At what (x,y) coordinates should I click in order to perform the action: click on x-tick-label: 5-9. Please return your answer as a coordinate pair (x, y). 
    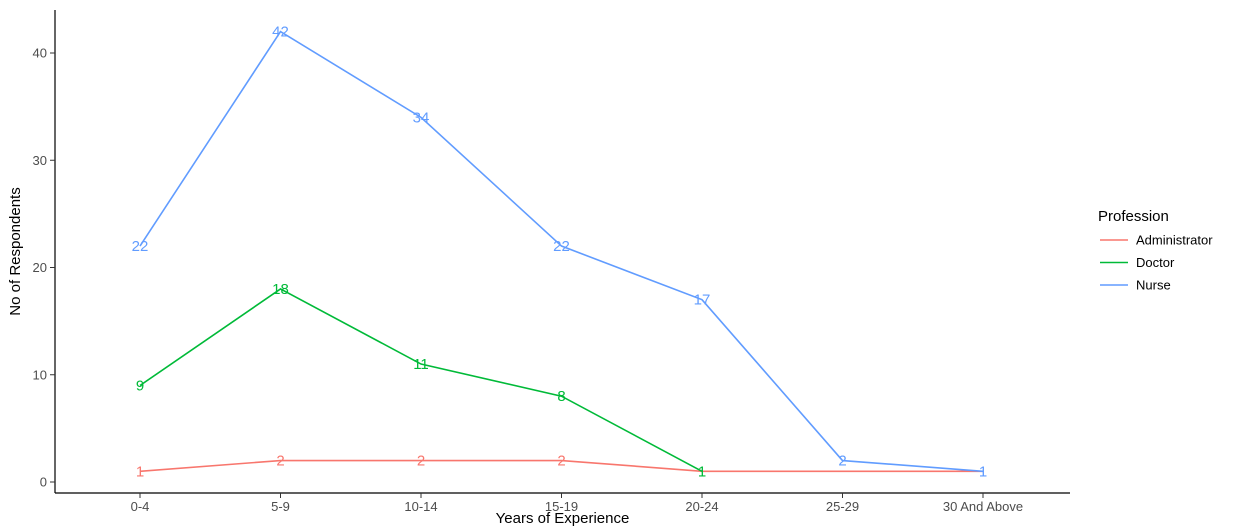
    Looking at the image, I should click on (280, 506).